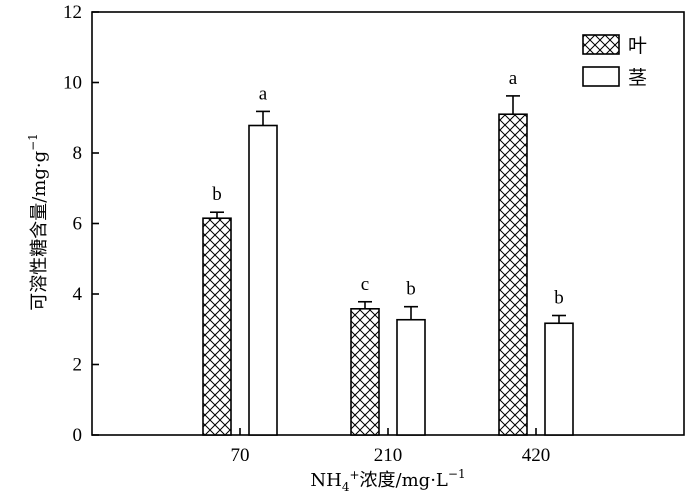 This screenshot has width=700, height=497. I want to click on y-axis: 0 2 4 6 8 10 12, so click(81, 224).